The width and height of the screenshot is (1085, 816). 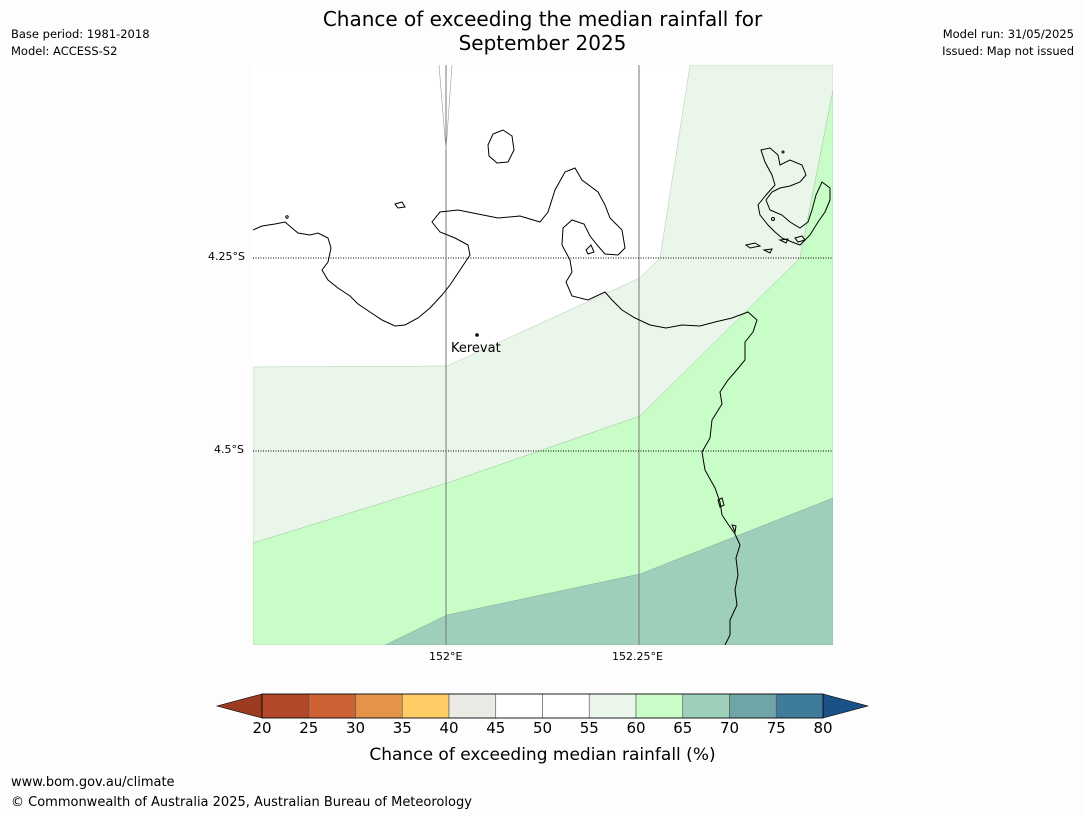 What do you see at coordinates (355, 728) in the screenshot?
I see `colorbar-tick-label: 30` at bounding box center [355, 728].